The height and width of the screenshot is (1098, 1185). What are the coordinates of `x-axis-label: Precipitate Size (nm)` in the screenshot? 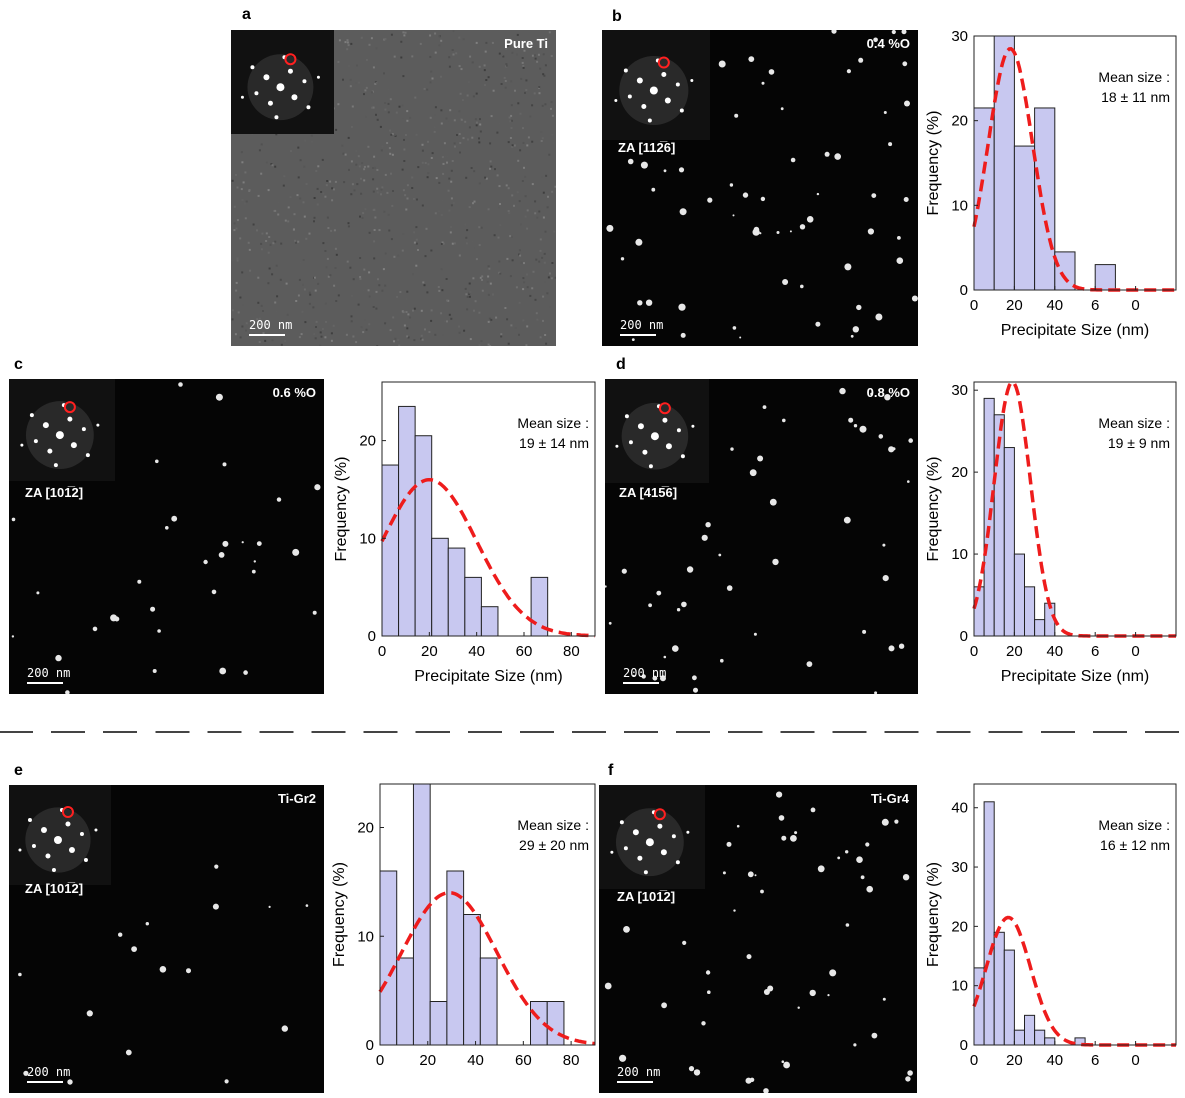 It's located at (1075, 330).